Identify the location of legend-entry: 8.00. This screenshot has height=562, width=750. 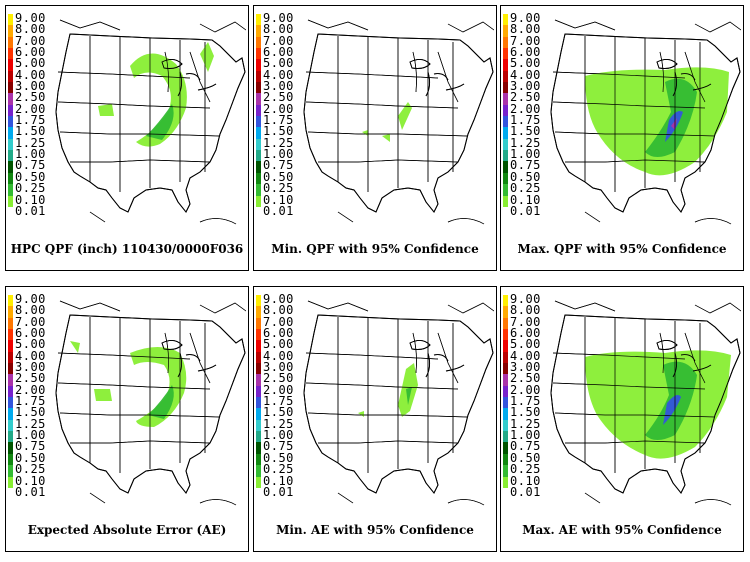
(278, 311).